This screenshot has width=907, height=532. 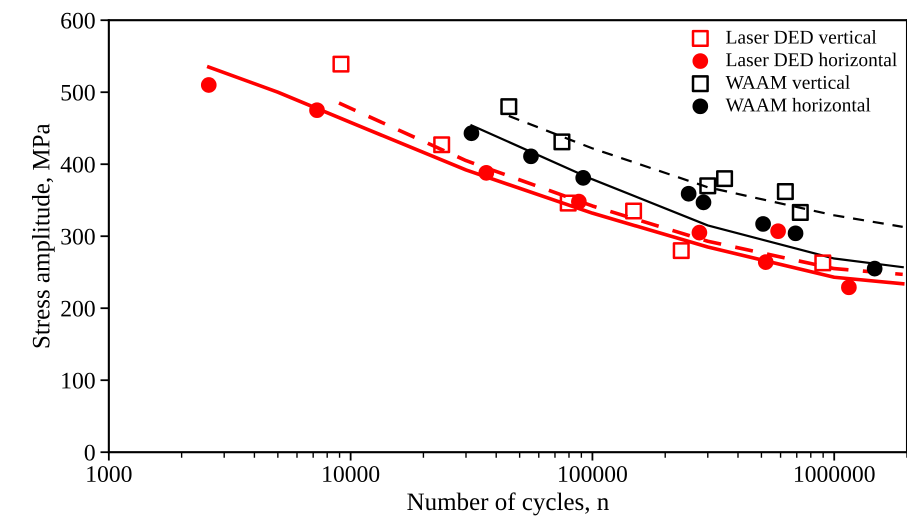 I want to click on x-tick-label: 10000, so click(x=351, y=474).